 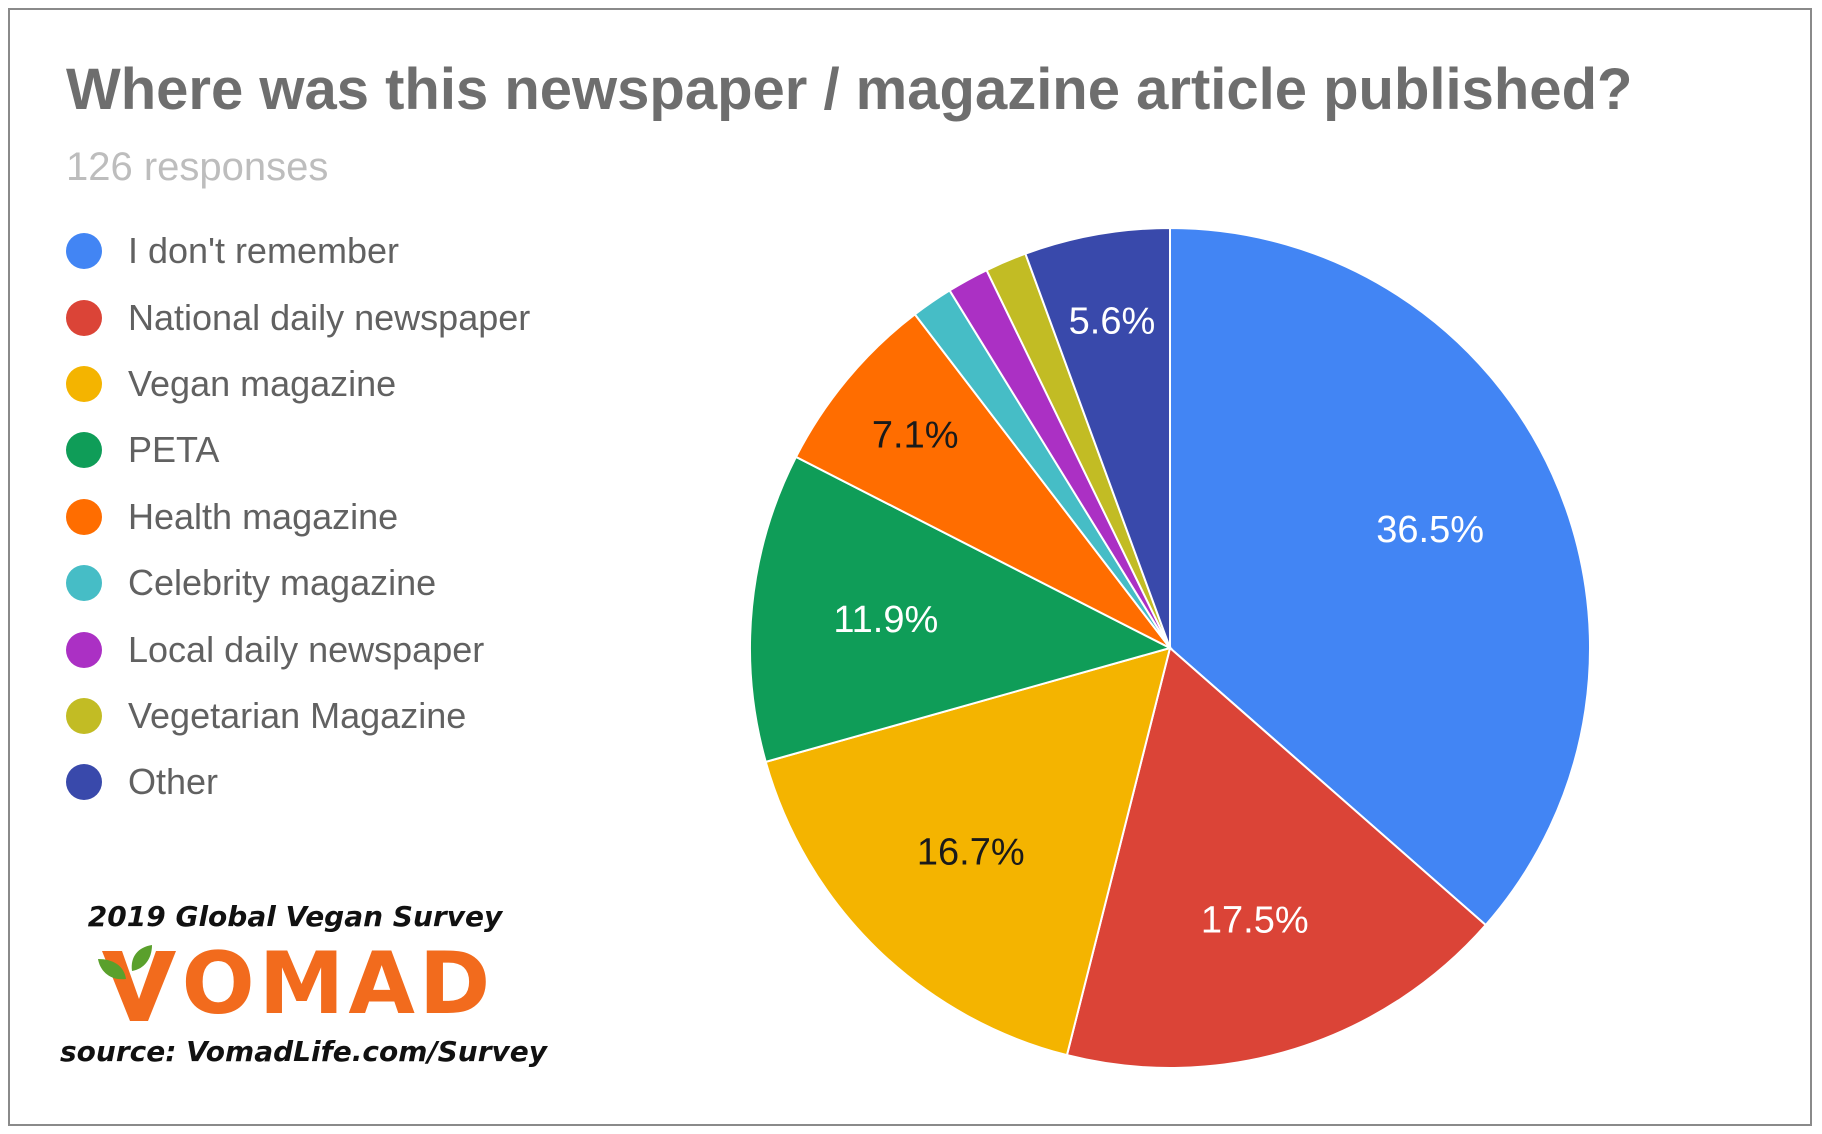 I want to click on legend-label: Vegetarian Magazine, so click(x=297, y=715).